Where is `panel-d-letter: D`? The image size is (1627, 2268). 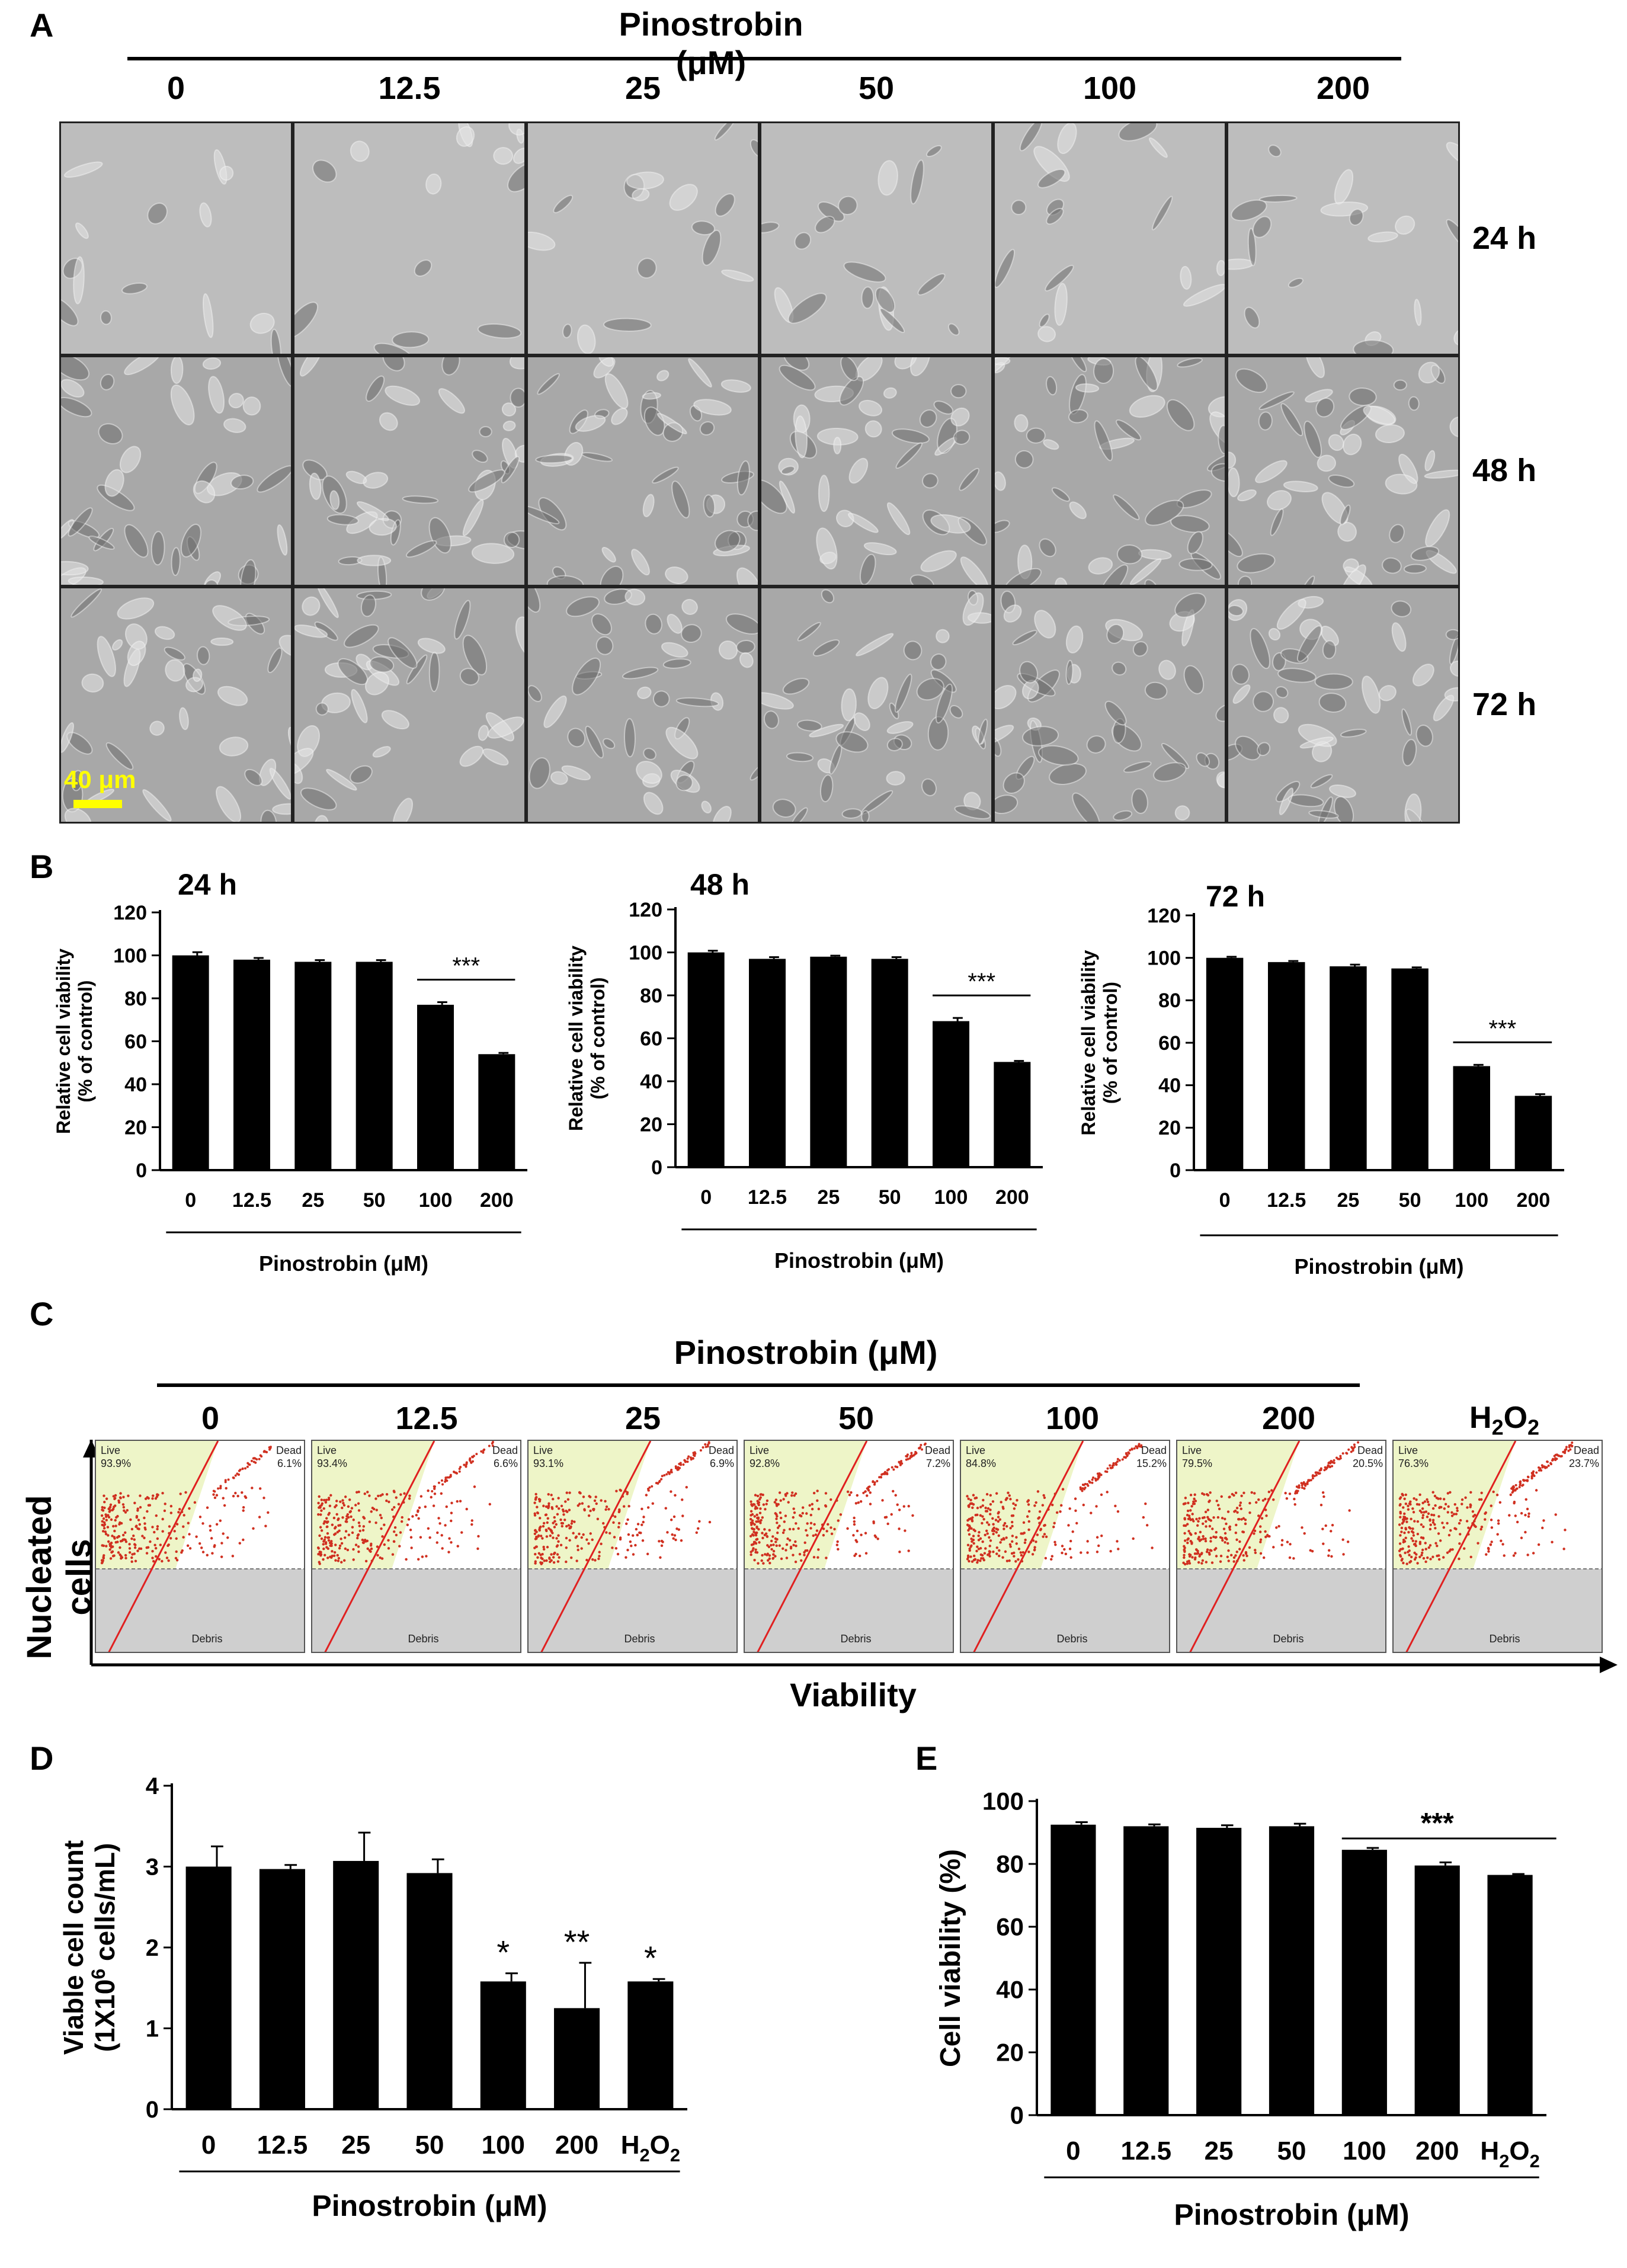
panel-d-letter: D is located at coordinates (42, 1758).